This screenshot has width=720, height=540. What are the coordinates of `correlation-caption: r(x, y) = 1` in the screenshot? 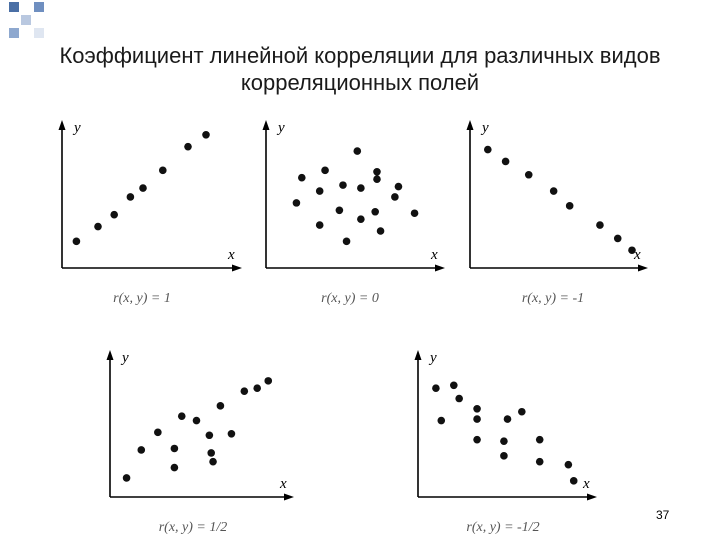 It's located at (142, 298).